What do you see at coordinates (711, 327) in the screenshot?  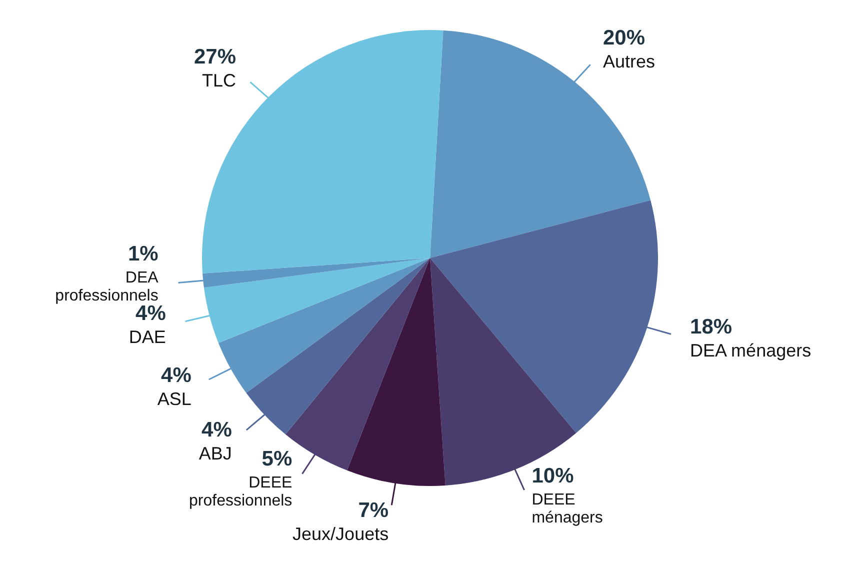 I see `data-label: 18%` at bounding box center [711, 327].